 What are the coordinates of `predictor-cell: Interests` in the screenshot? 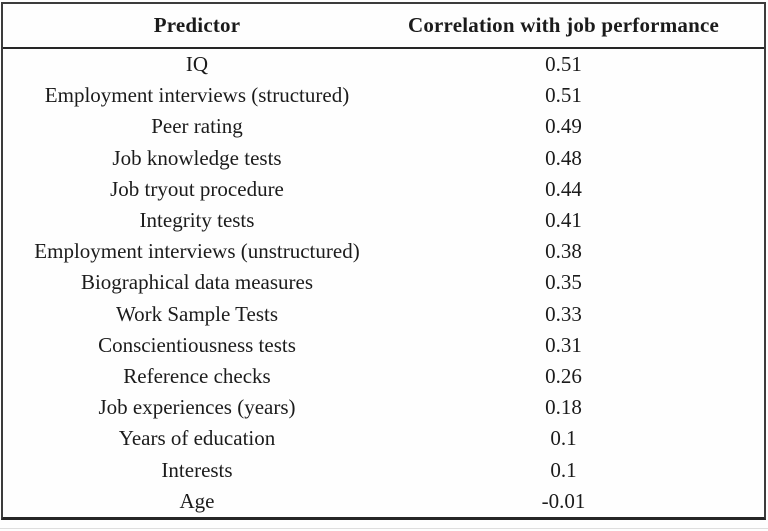 It's located at (197, 469).